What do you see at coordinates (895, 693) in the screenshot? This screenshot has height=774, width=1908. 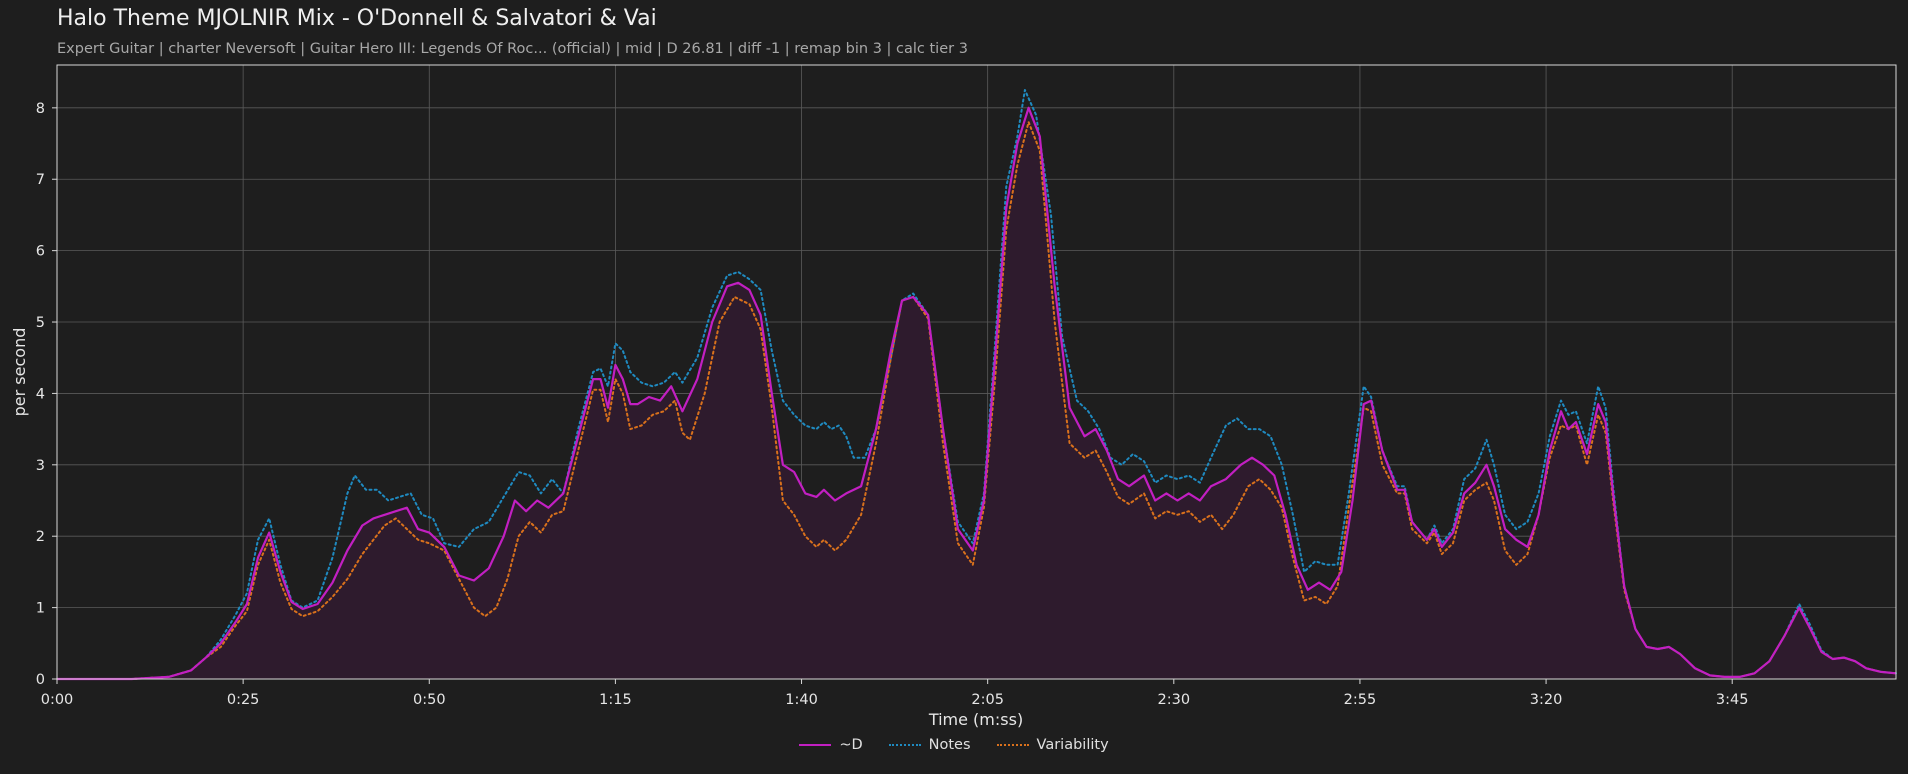 I see `x-axis: 0:00 0:25 0:50 1:15 1:40 2:05 2:30 2:55 3:20 3:45` at bounding box center [895, 693].